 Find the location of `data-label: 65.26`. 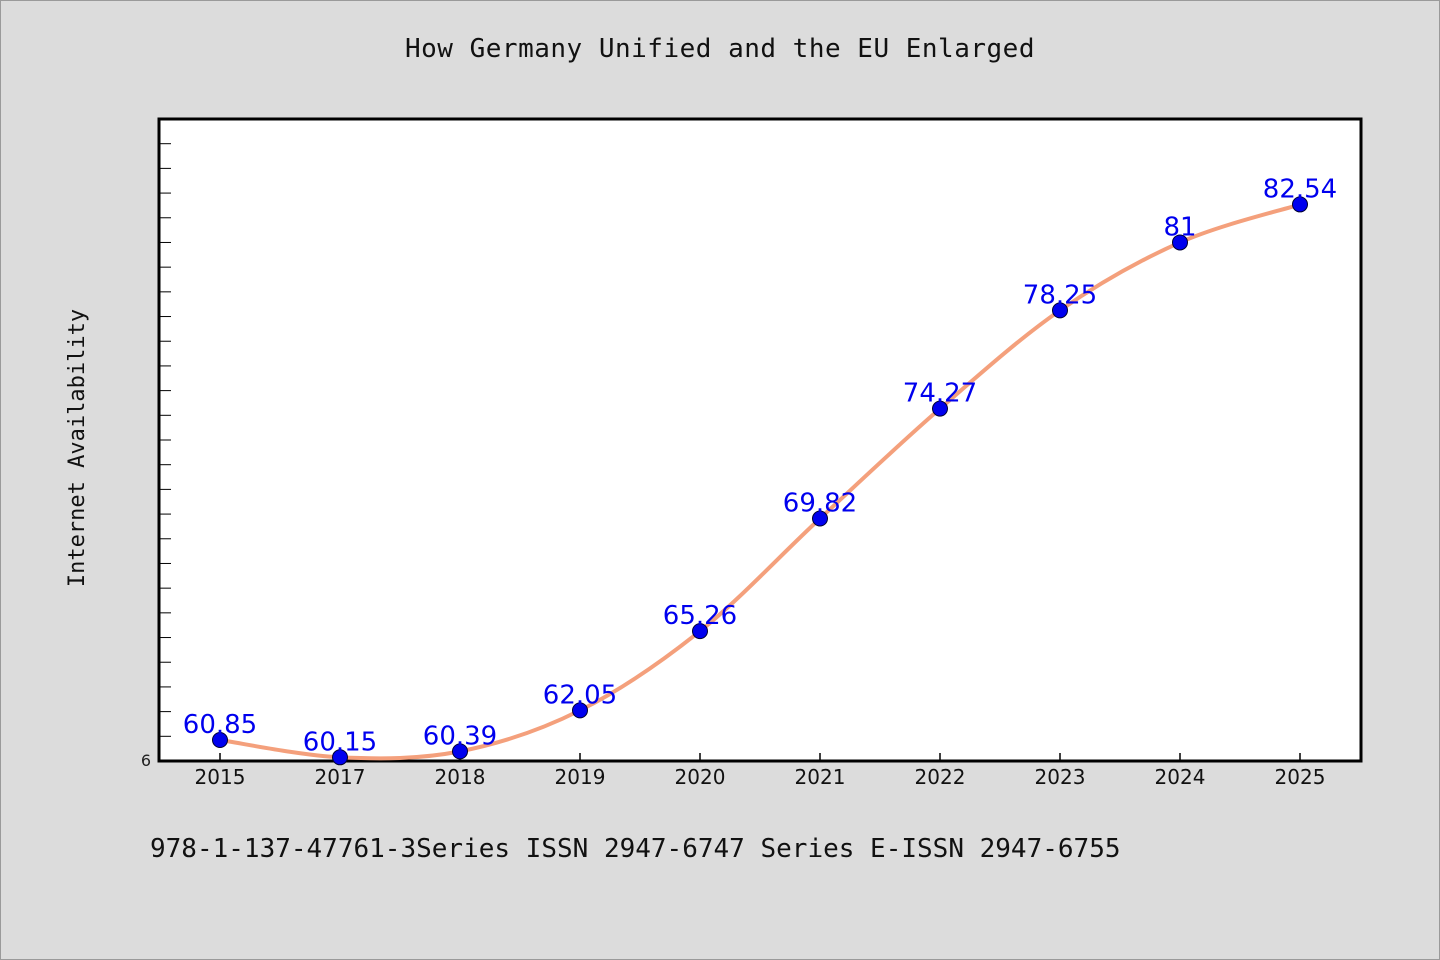

data-label: 65.26 is located at coordinates (700, 616).